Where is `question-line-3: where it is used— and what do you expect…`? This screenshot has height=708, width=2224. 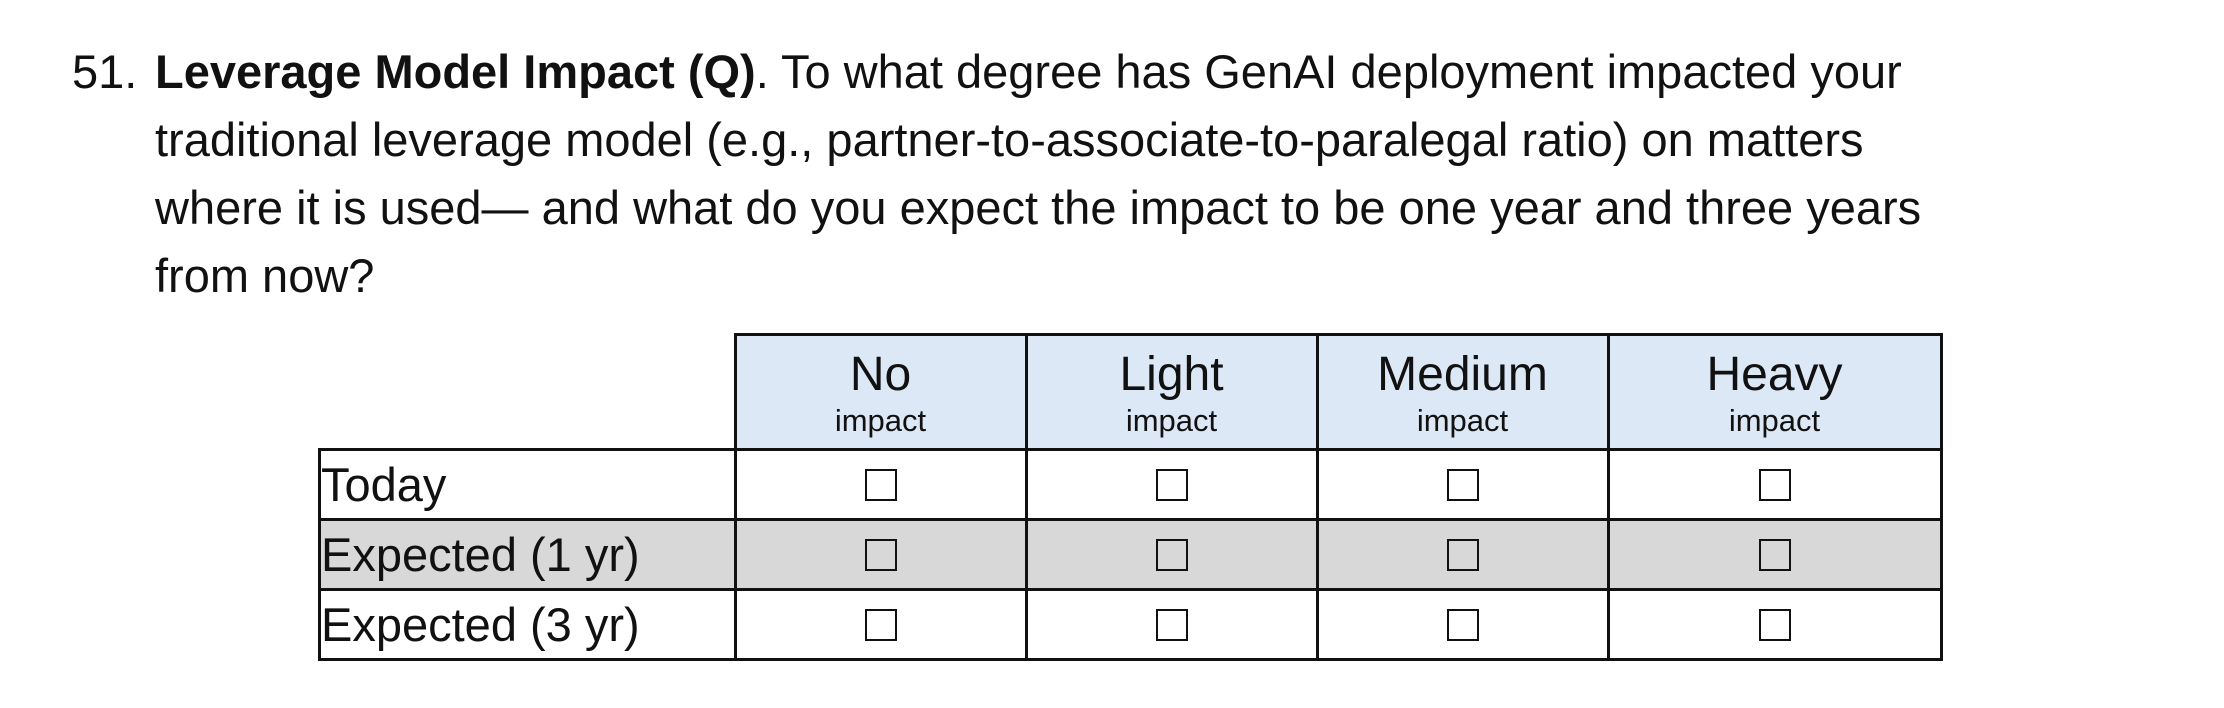
question-line-3: where it is used— and what do you expect… is located at coordinates (1038, 207).